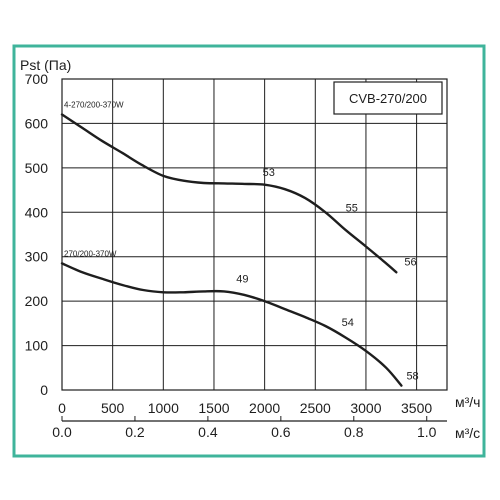  What do you see at coordinates (208, 432) in the screenshot?
I see `x-secondary-tick-label: 0.4` at bounding box center [208, 432].